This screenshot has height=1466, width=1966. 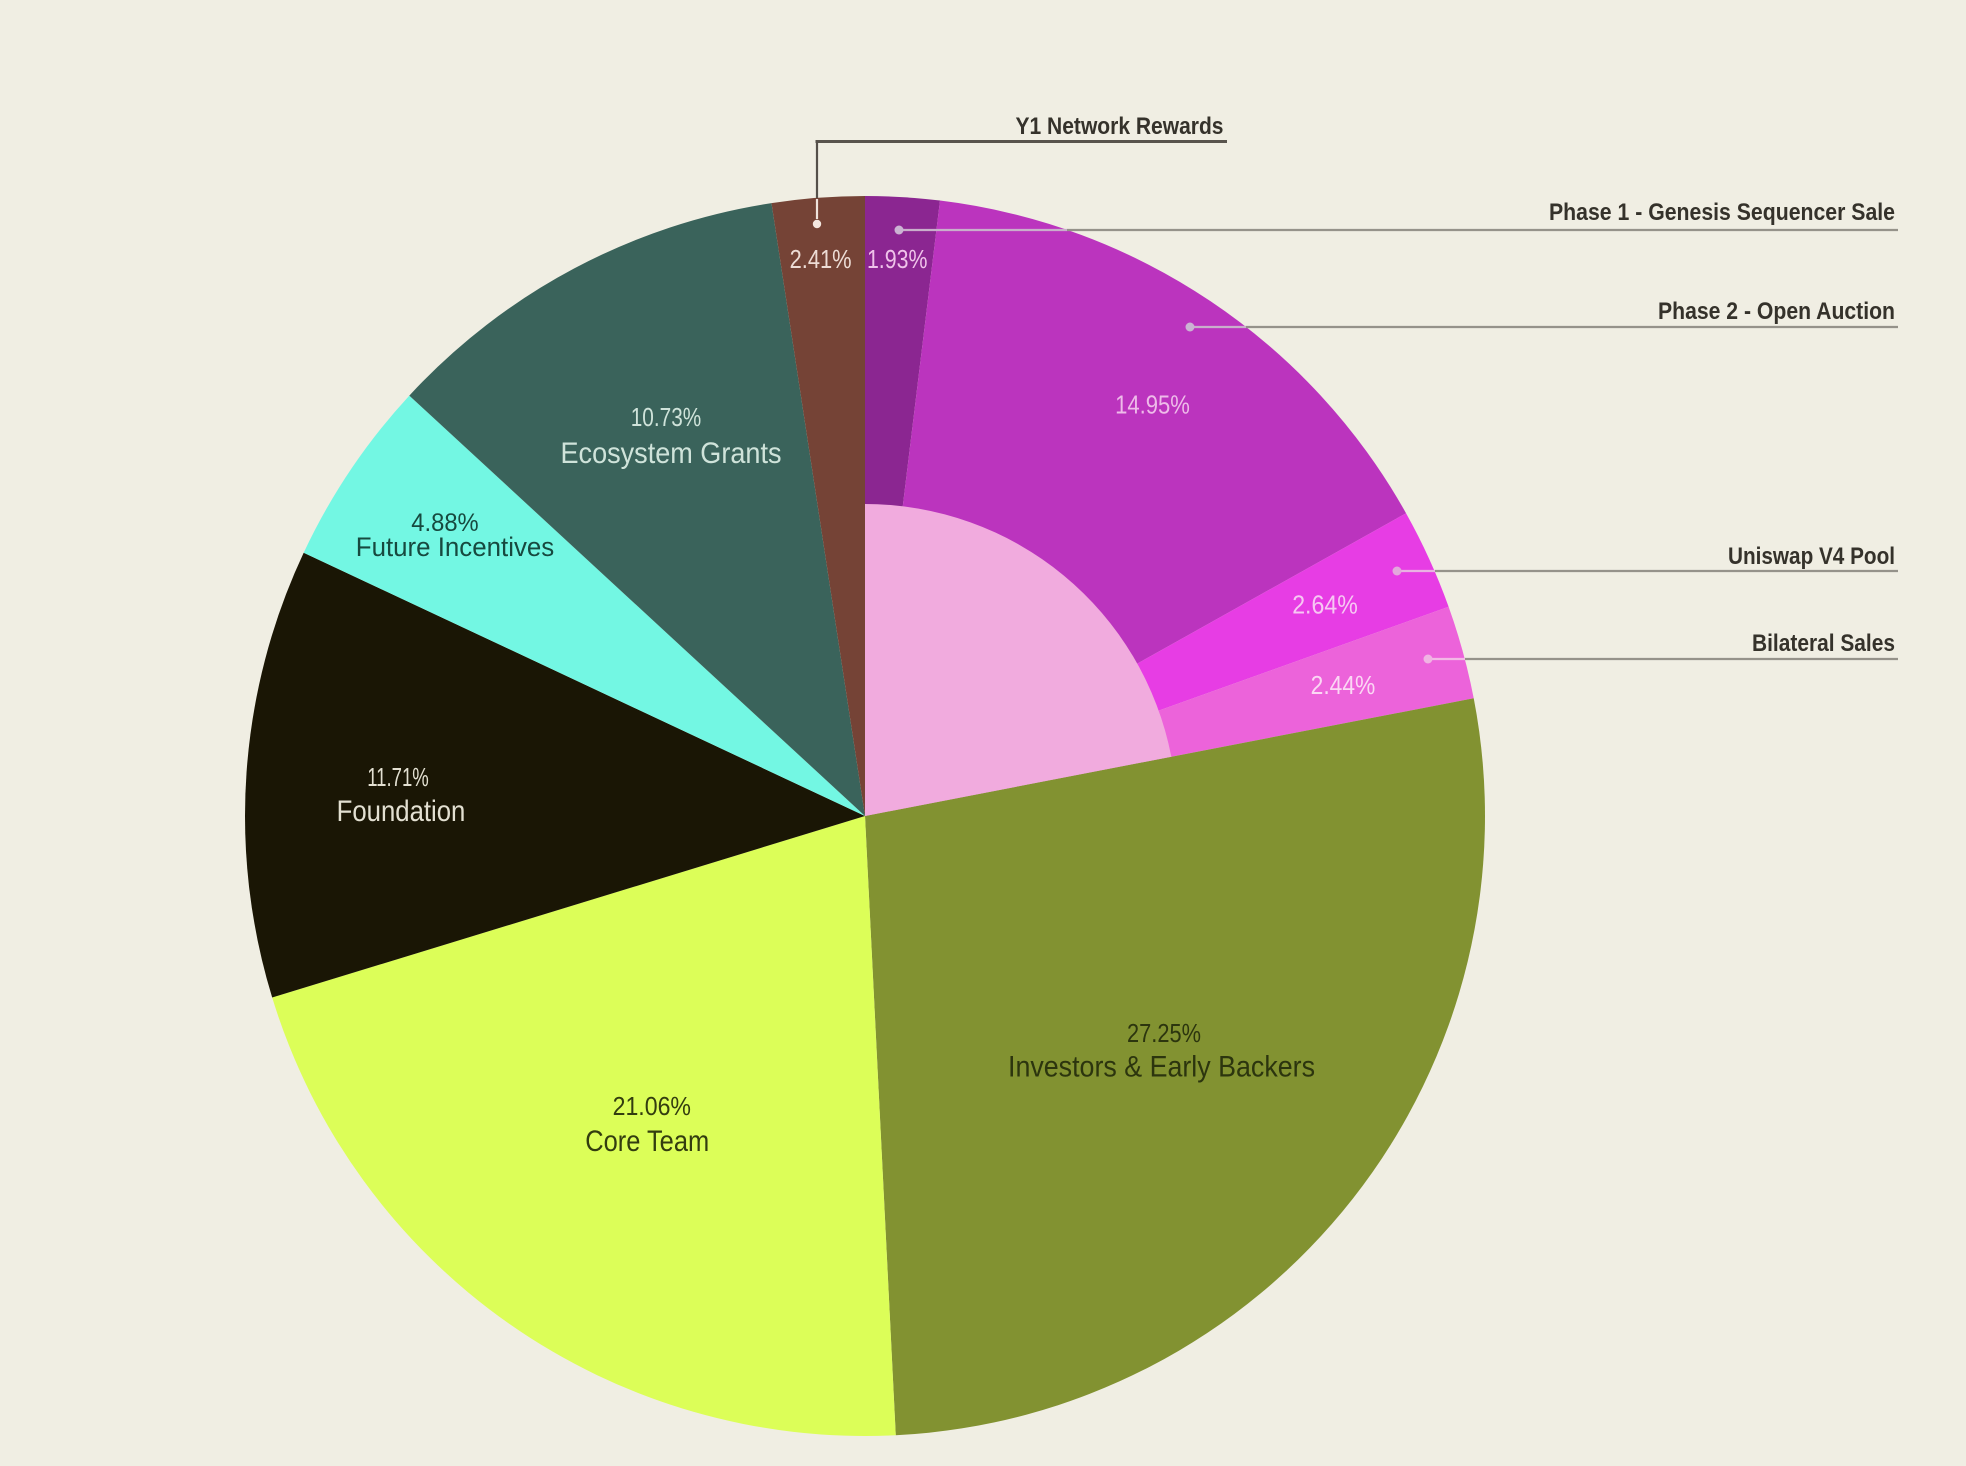 What do you see at coordinates (1776, 311) in the screenshot?
I see `svg-text: Phase 2 - Open Auction` at bounding box center [1776, 311].